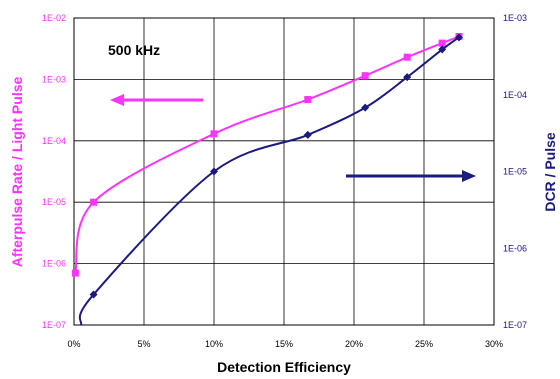 The image size is (560, 379). I want to click on right-y-tick-label: 1E-05, so click(515, 172).